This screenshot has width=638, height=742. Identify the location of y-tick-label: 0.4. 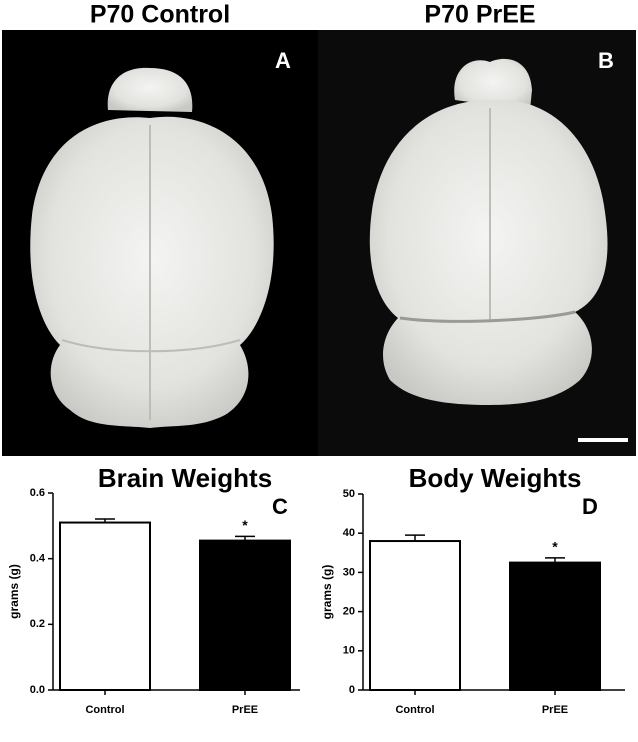
(38, 559).